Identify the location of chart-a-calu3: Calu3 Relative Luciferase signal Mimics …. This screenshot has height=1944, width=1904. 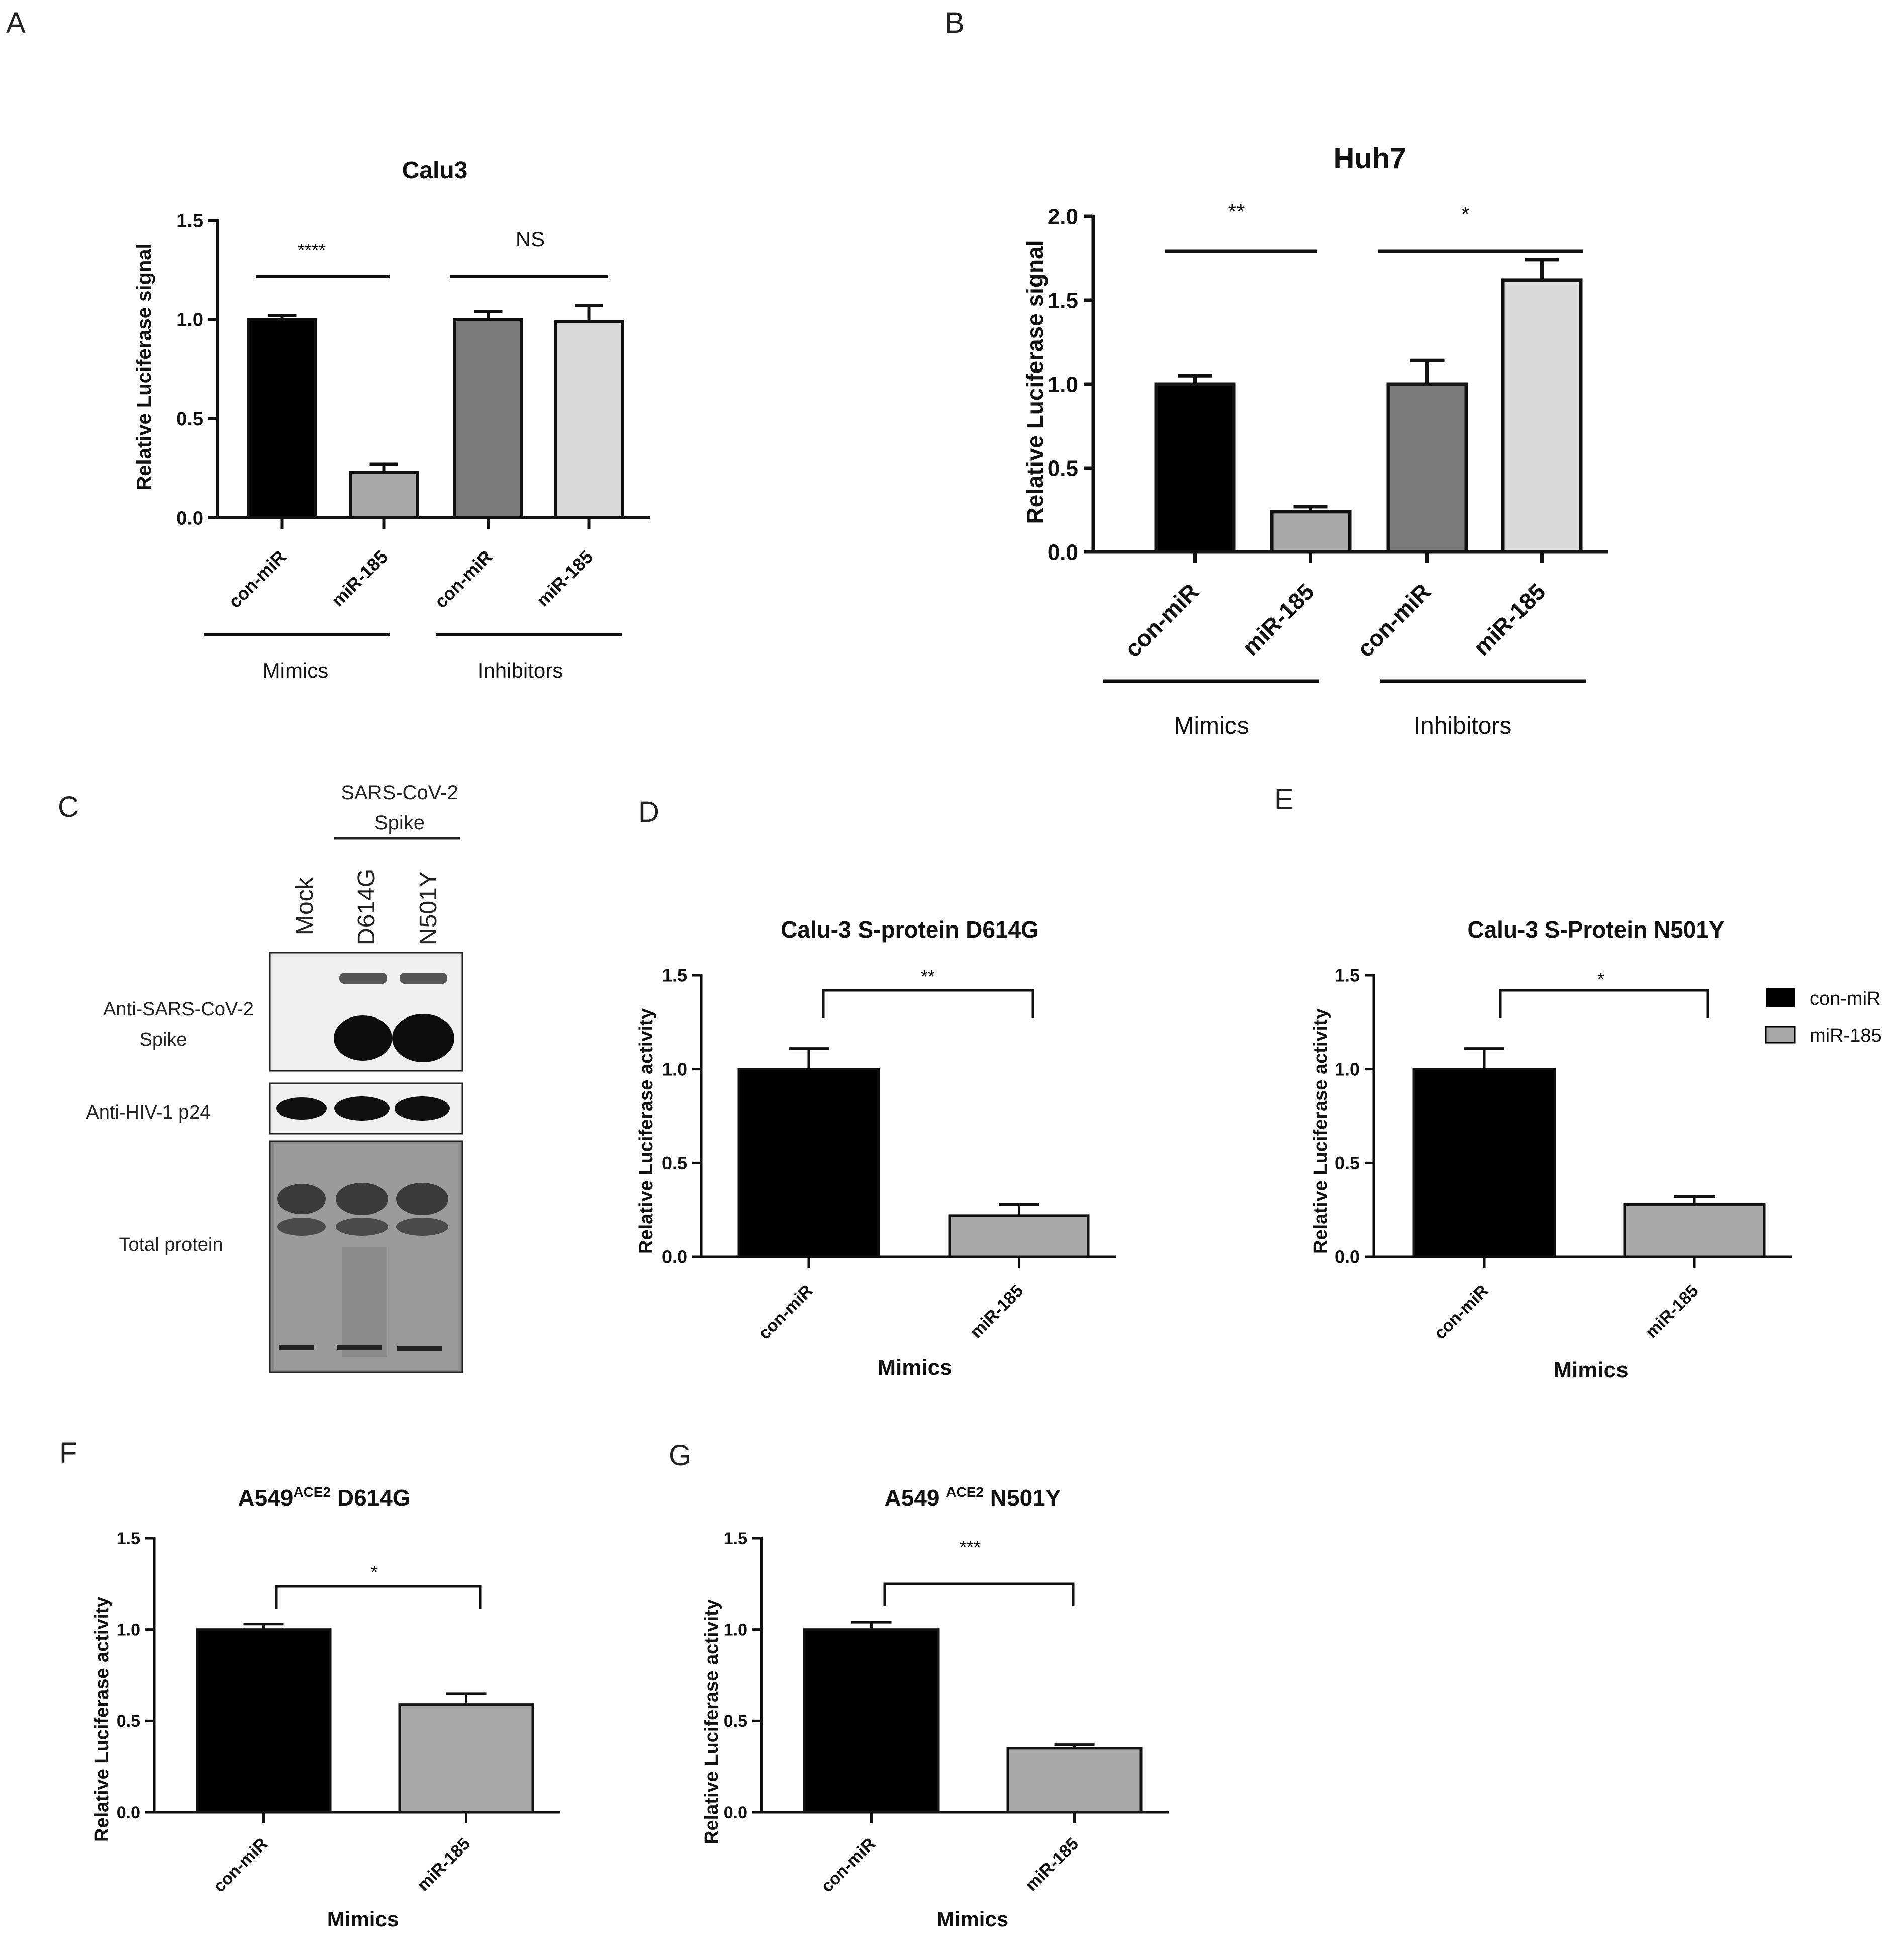
(391, 420).